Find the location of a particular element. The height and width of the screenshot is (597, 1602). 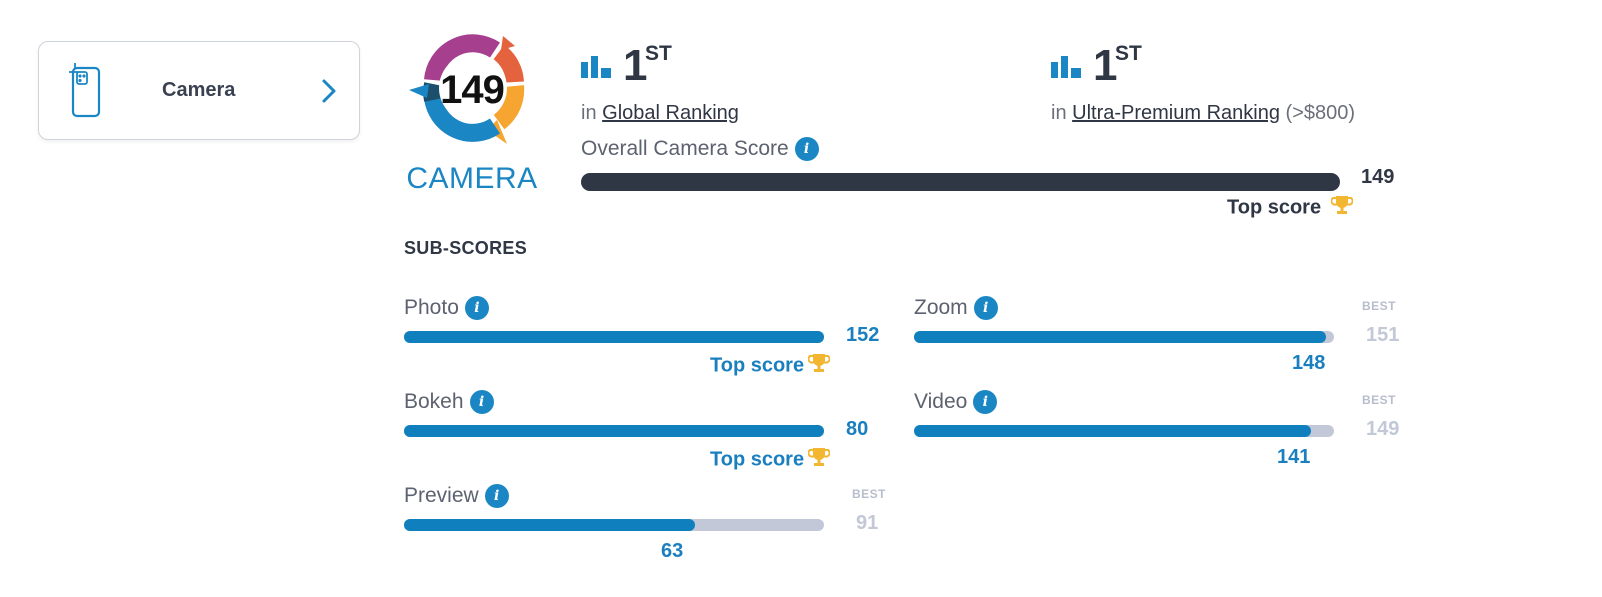

sub-scores-title: SUB-SCORES is located at coordinates (466, 248).